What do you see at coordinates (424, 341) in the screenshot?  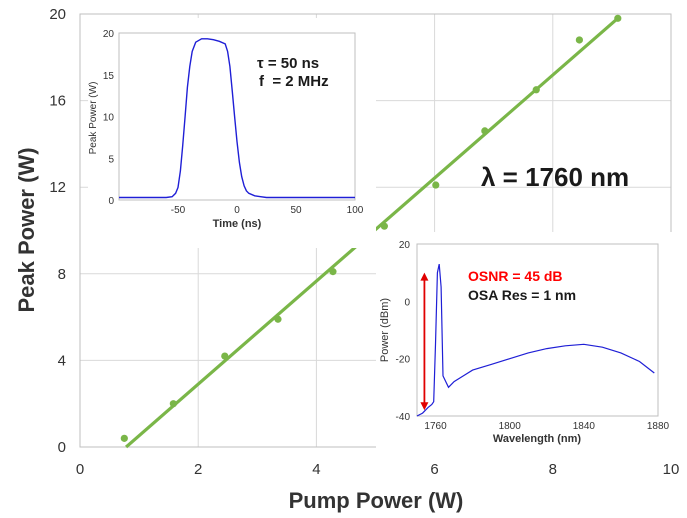 I see `osnr-arrow` at bounding box center [424, 341].